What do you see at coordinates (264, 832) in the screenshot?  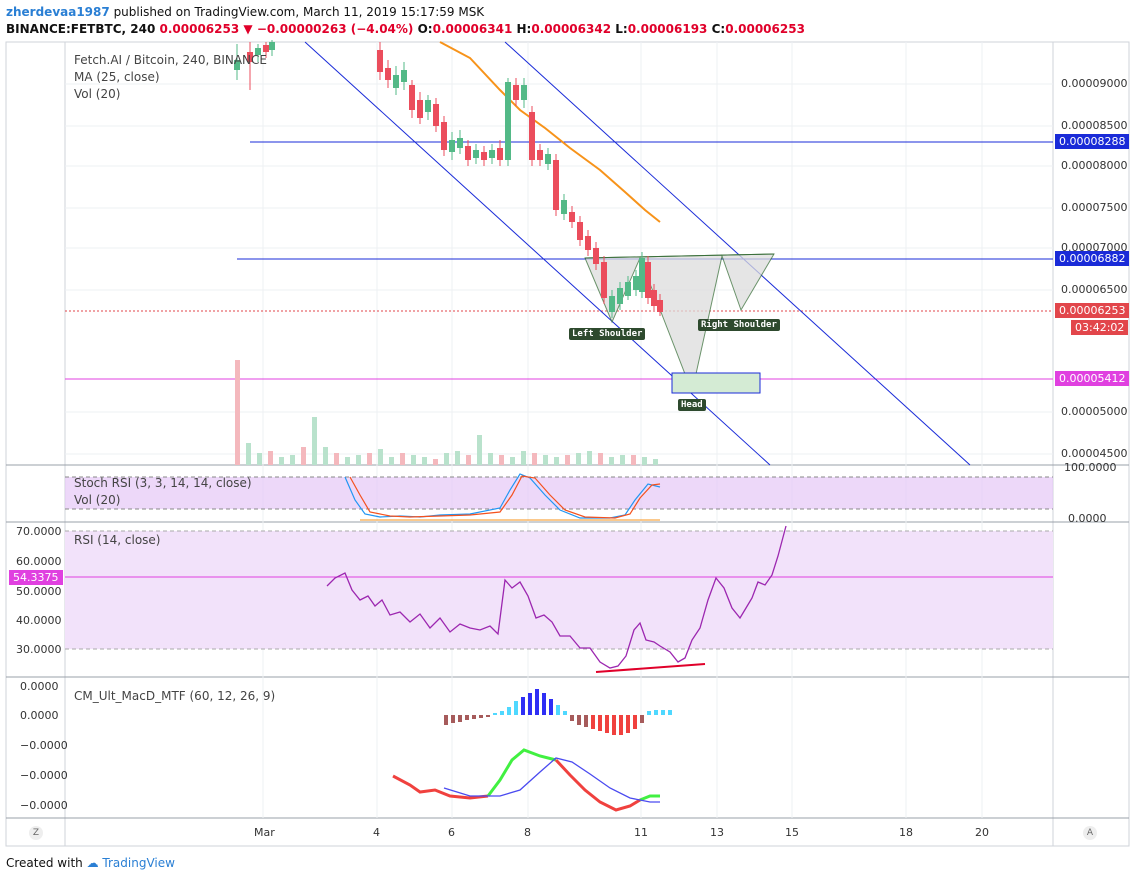 I see `time-tick: Mar` at bounding box center [264, 832].